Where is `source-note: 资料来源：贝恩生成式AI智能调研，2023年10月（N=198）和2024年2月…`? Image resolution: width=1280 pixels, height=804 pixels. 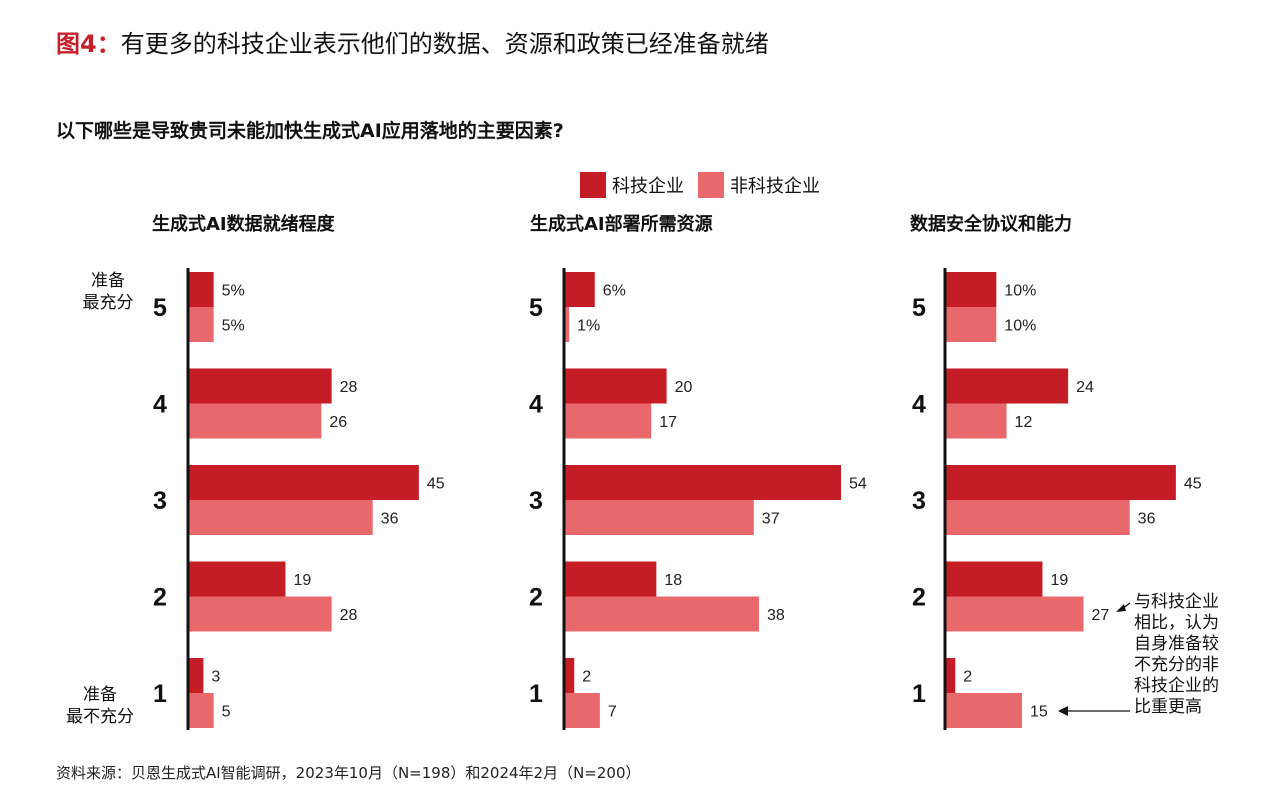 source-note: 资料来源：贝恩生成式AI智能调研，2023年10月（N=198）和2024年2月… is located at coordinates (348, 773).